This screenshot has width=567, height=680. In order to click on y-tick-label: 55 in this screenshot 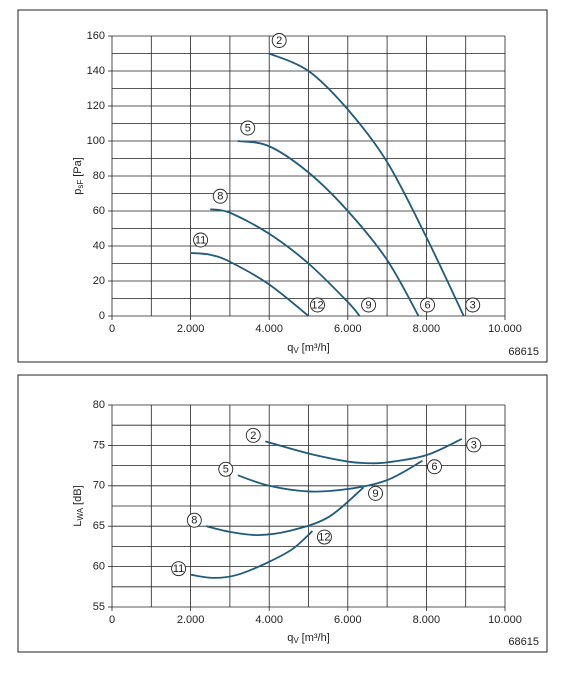, I will do `click(99, 607)`.